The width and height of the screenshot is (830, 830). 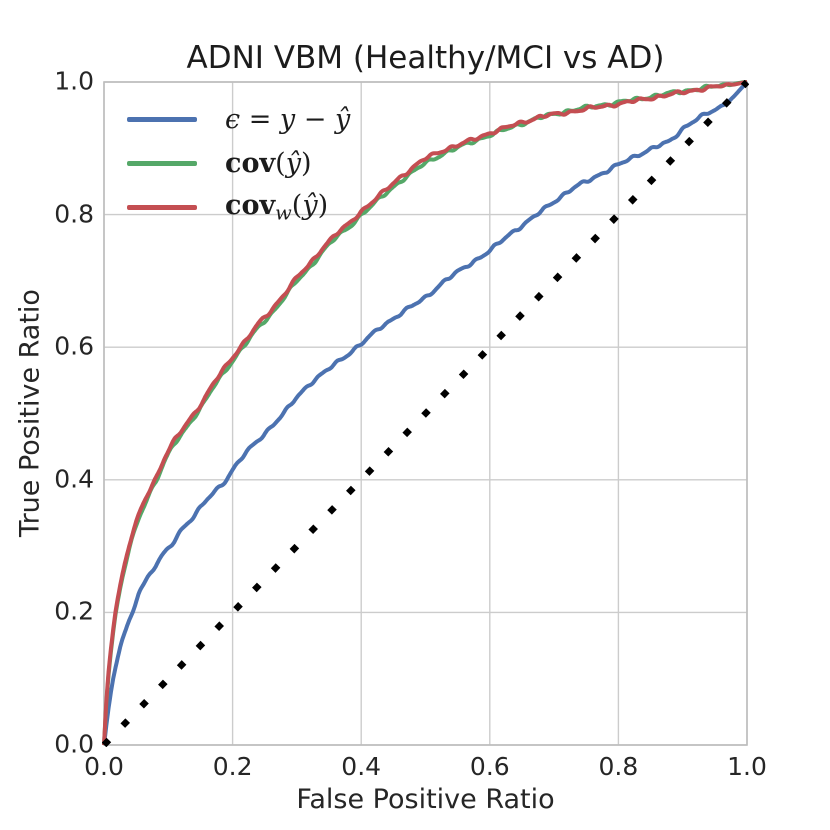 What do you see at coordinates (260, 119) in the screenshot?
I see `legend-label-part: =` at bounding box center [260, 119].